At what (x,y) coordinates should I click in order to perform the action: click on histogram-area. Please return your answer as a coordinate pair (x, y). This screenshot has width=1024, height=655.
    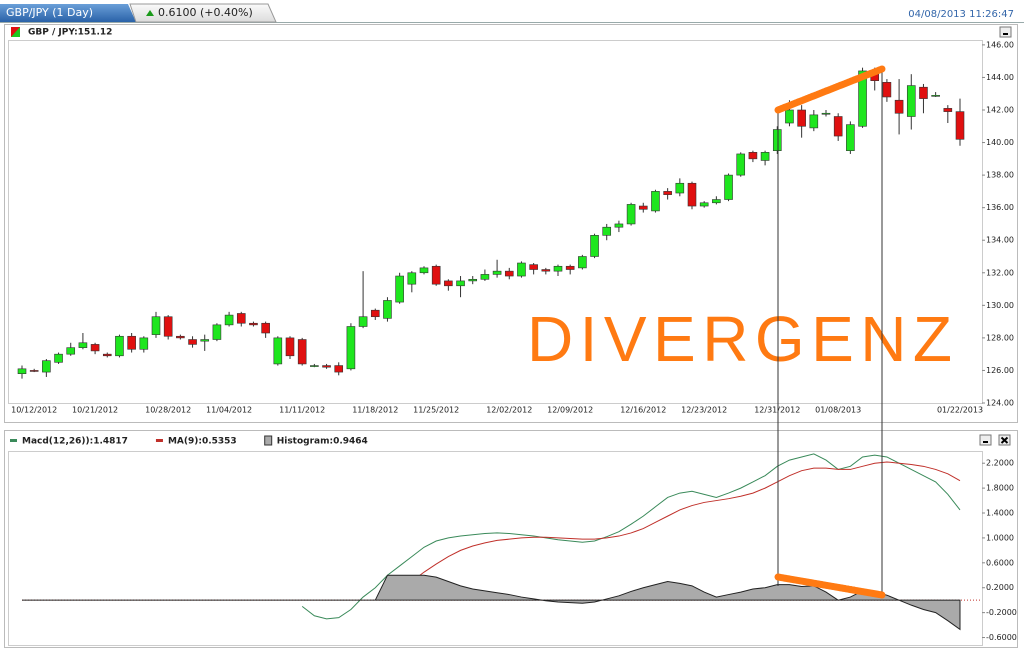
    Looking at the image, I should click on (491, 602).